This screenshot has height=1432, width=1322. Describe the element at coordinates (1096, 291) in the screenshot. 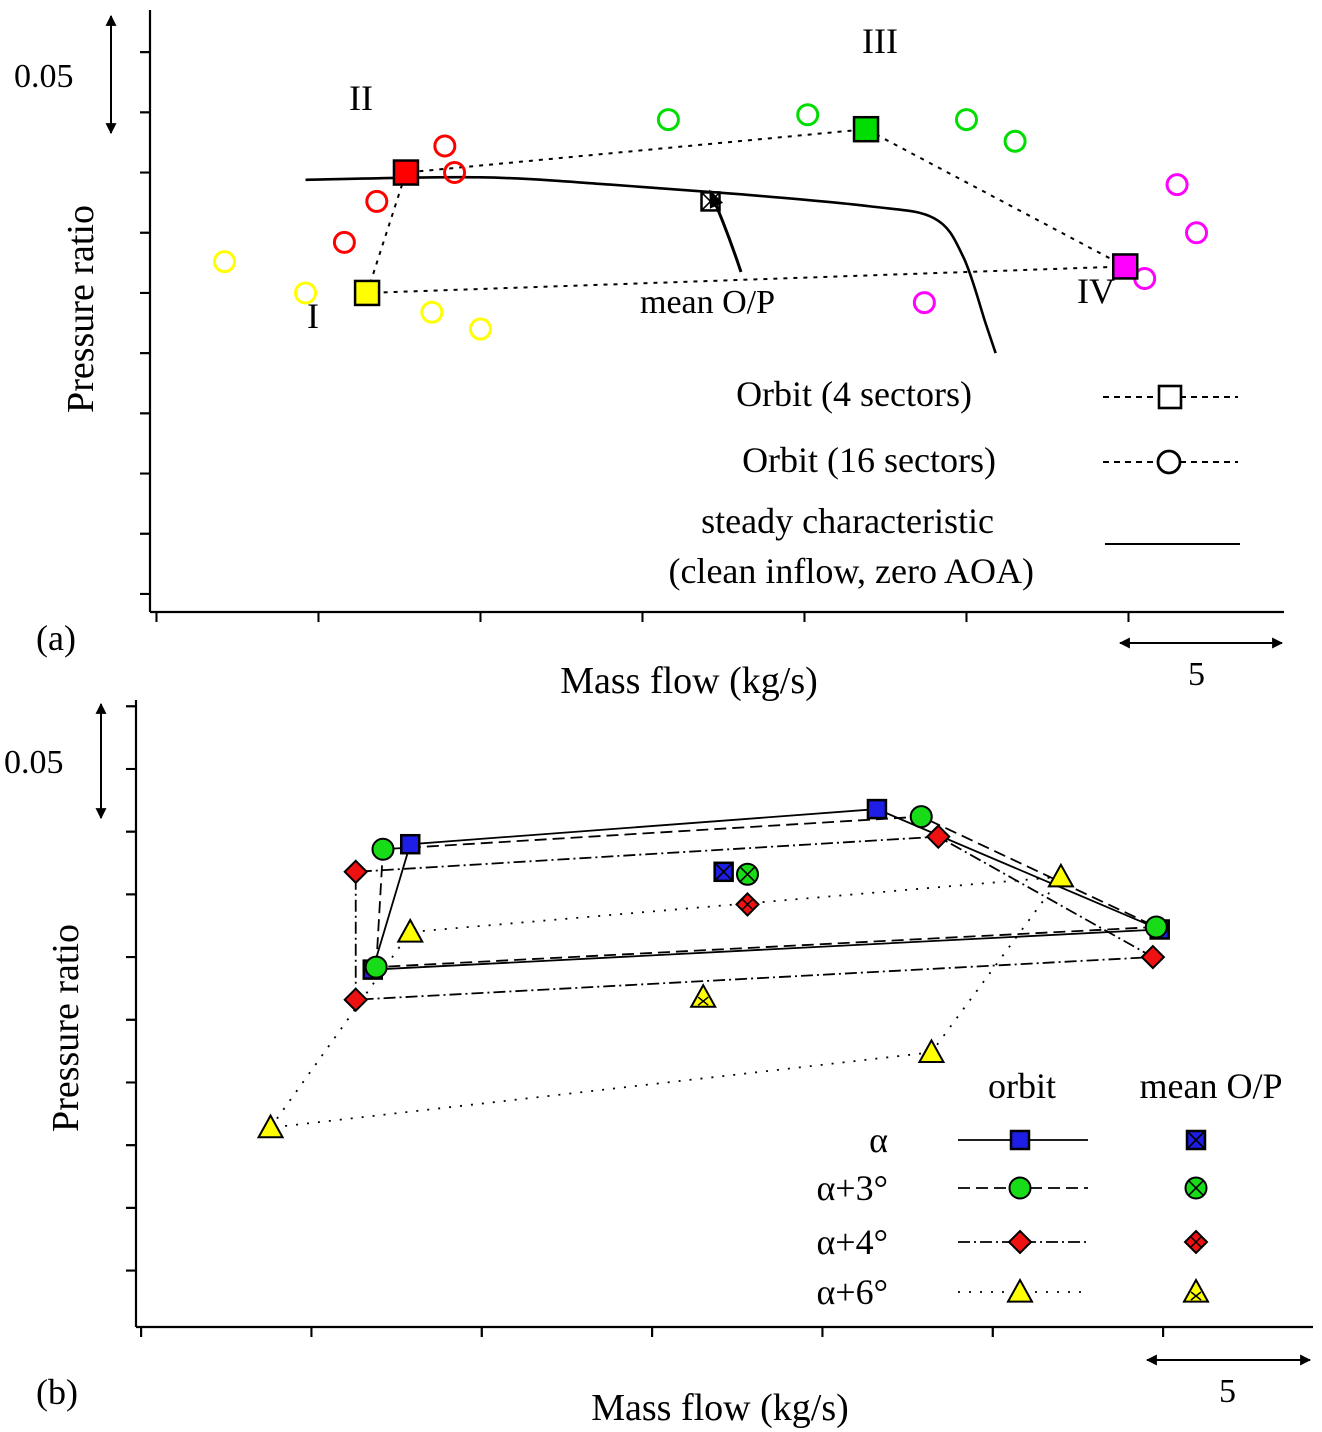

I see `orbit-label-iv: IV` at that location.